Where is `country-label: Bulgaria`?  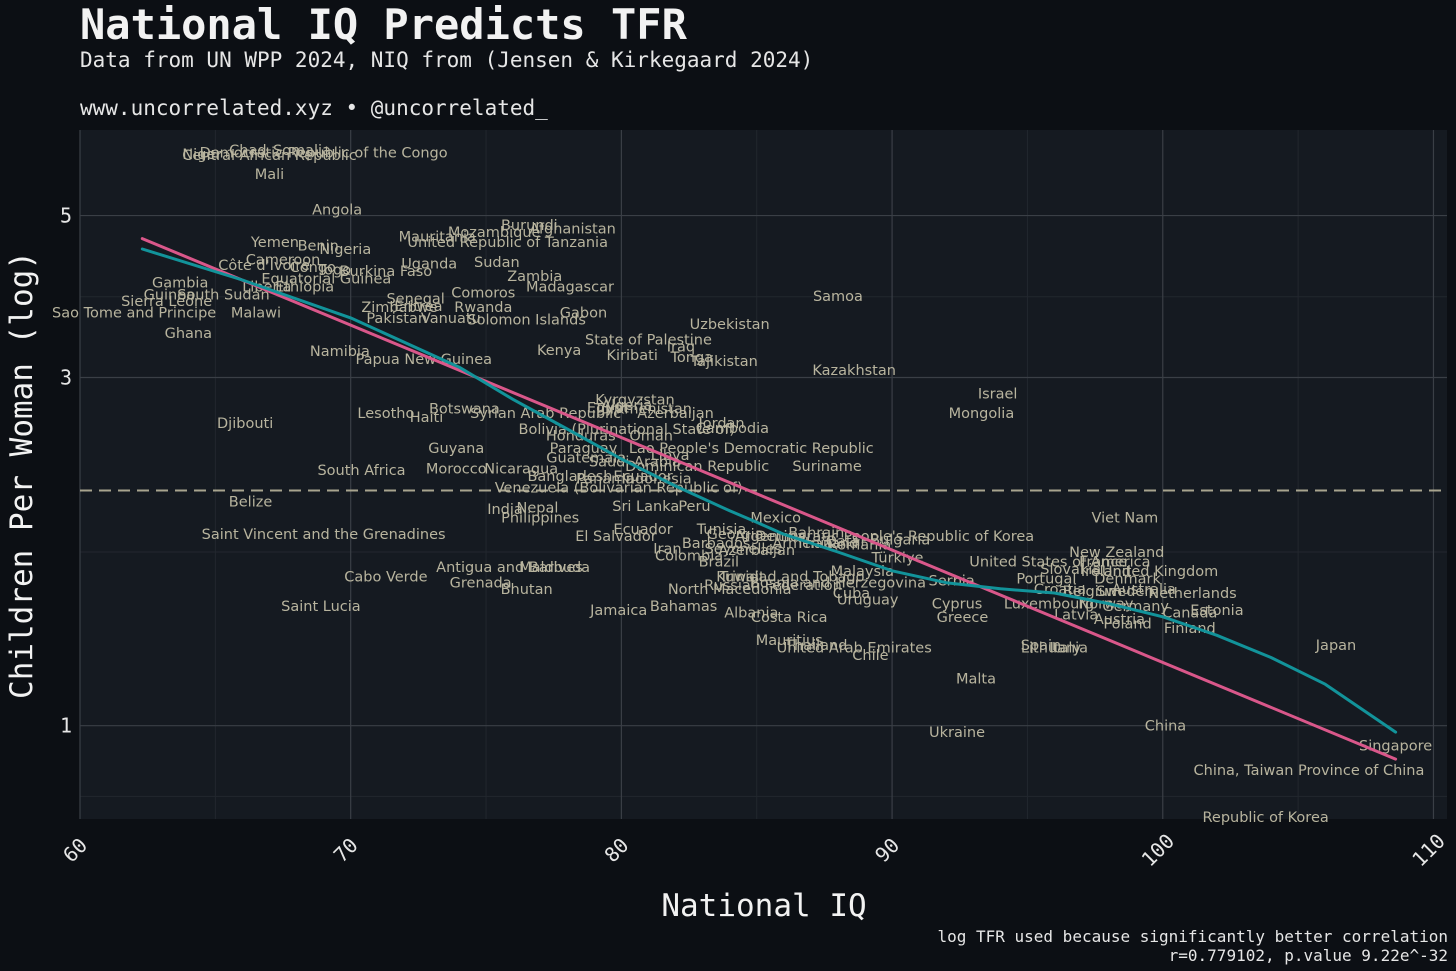
country-label: Bulgaria is located at coordinates (900, 540).